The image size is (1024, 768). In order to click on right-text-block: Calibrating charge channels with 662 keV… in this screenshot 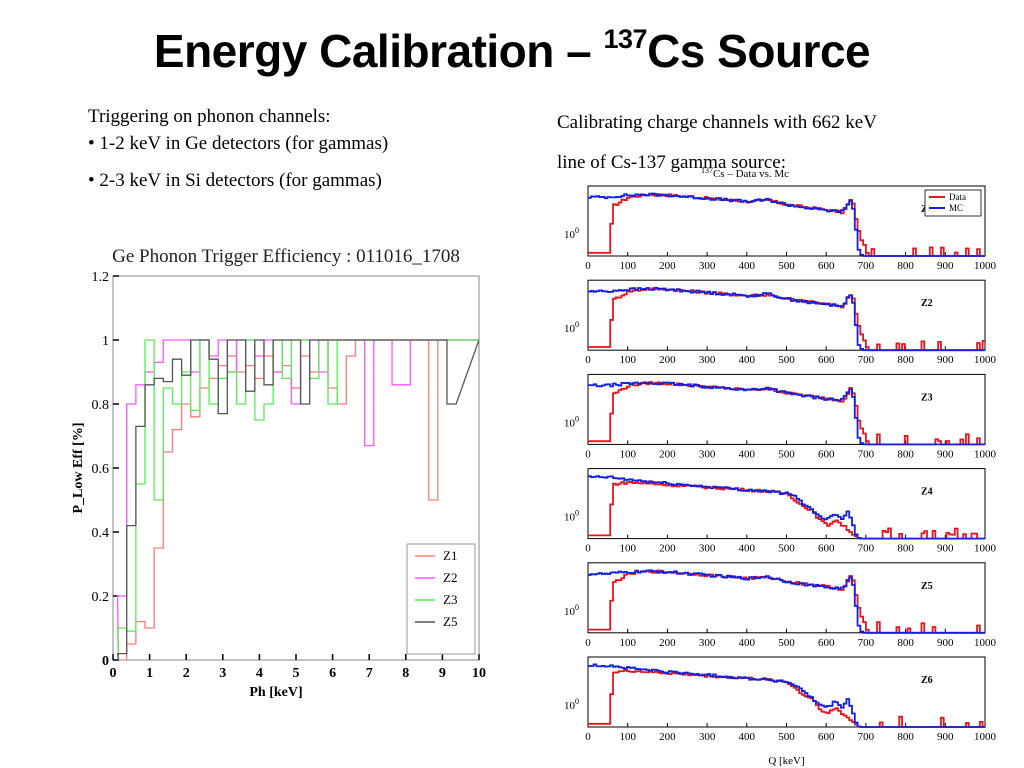, I will do `click(717, 143)`.